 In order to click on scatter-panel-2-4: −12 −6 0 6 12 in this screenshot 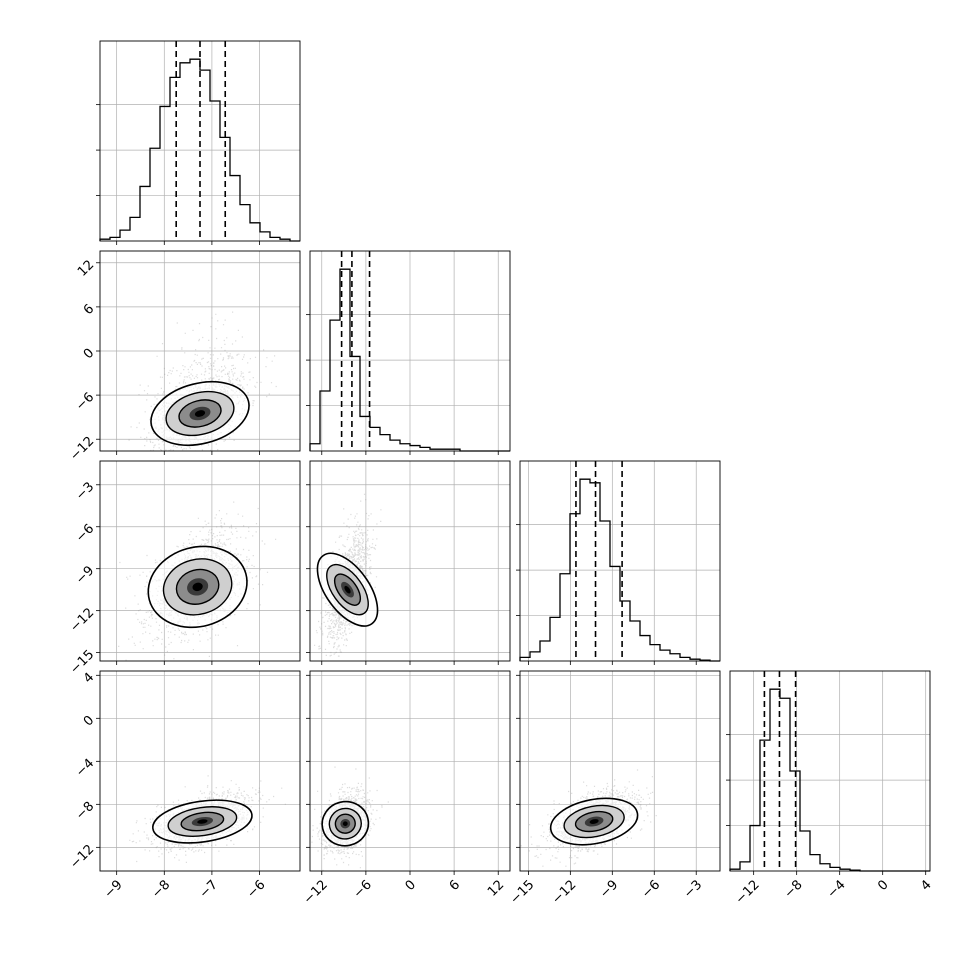, I will do `click(406, 788)`.